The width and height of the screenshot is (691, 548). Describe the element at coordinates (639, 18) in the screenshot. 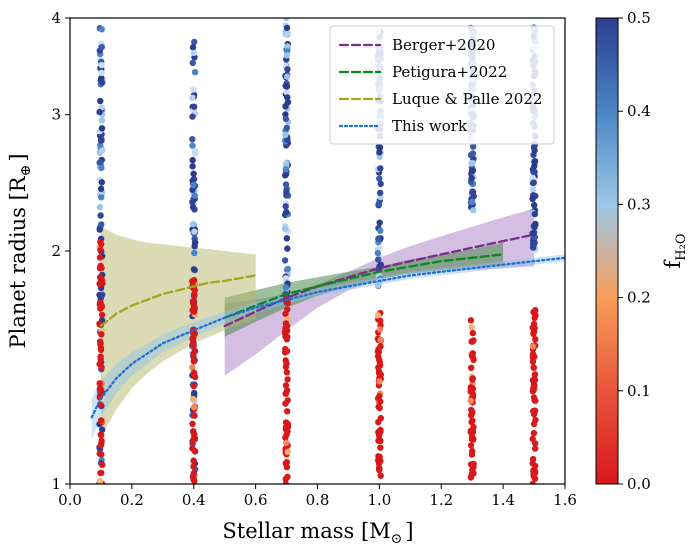

I see `colorbar-tick-label: 0.5` at that location.